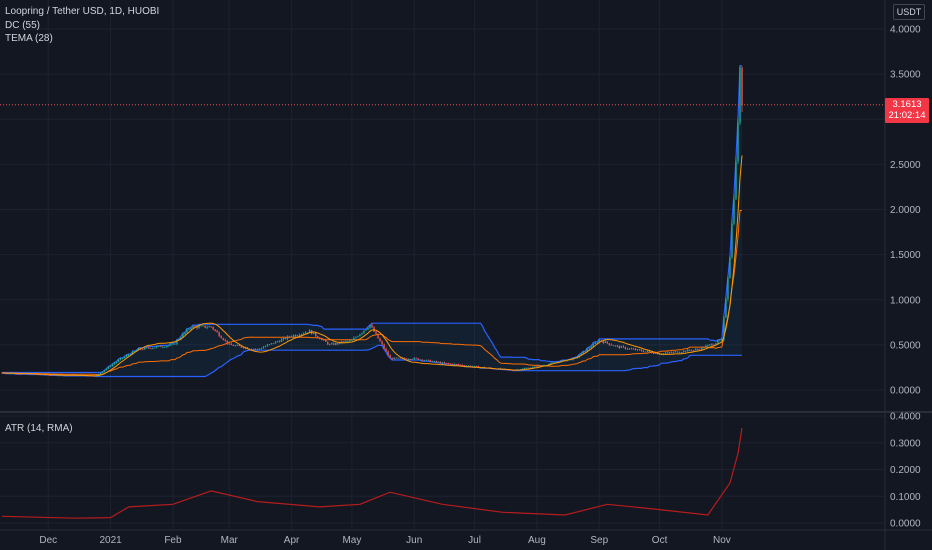 The height and width of the screenshot is (550, 932). What do you see at coordinates (39, 428) in the screenshot?
I see `indicator-atr: ATR (14, RMA)` at bounding box center [39, 428].